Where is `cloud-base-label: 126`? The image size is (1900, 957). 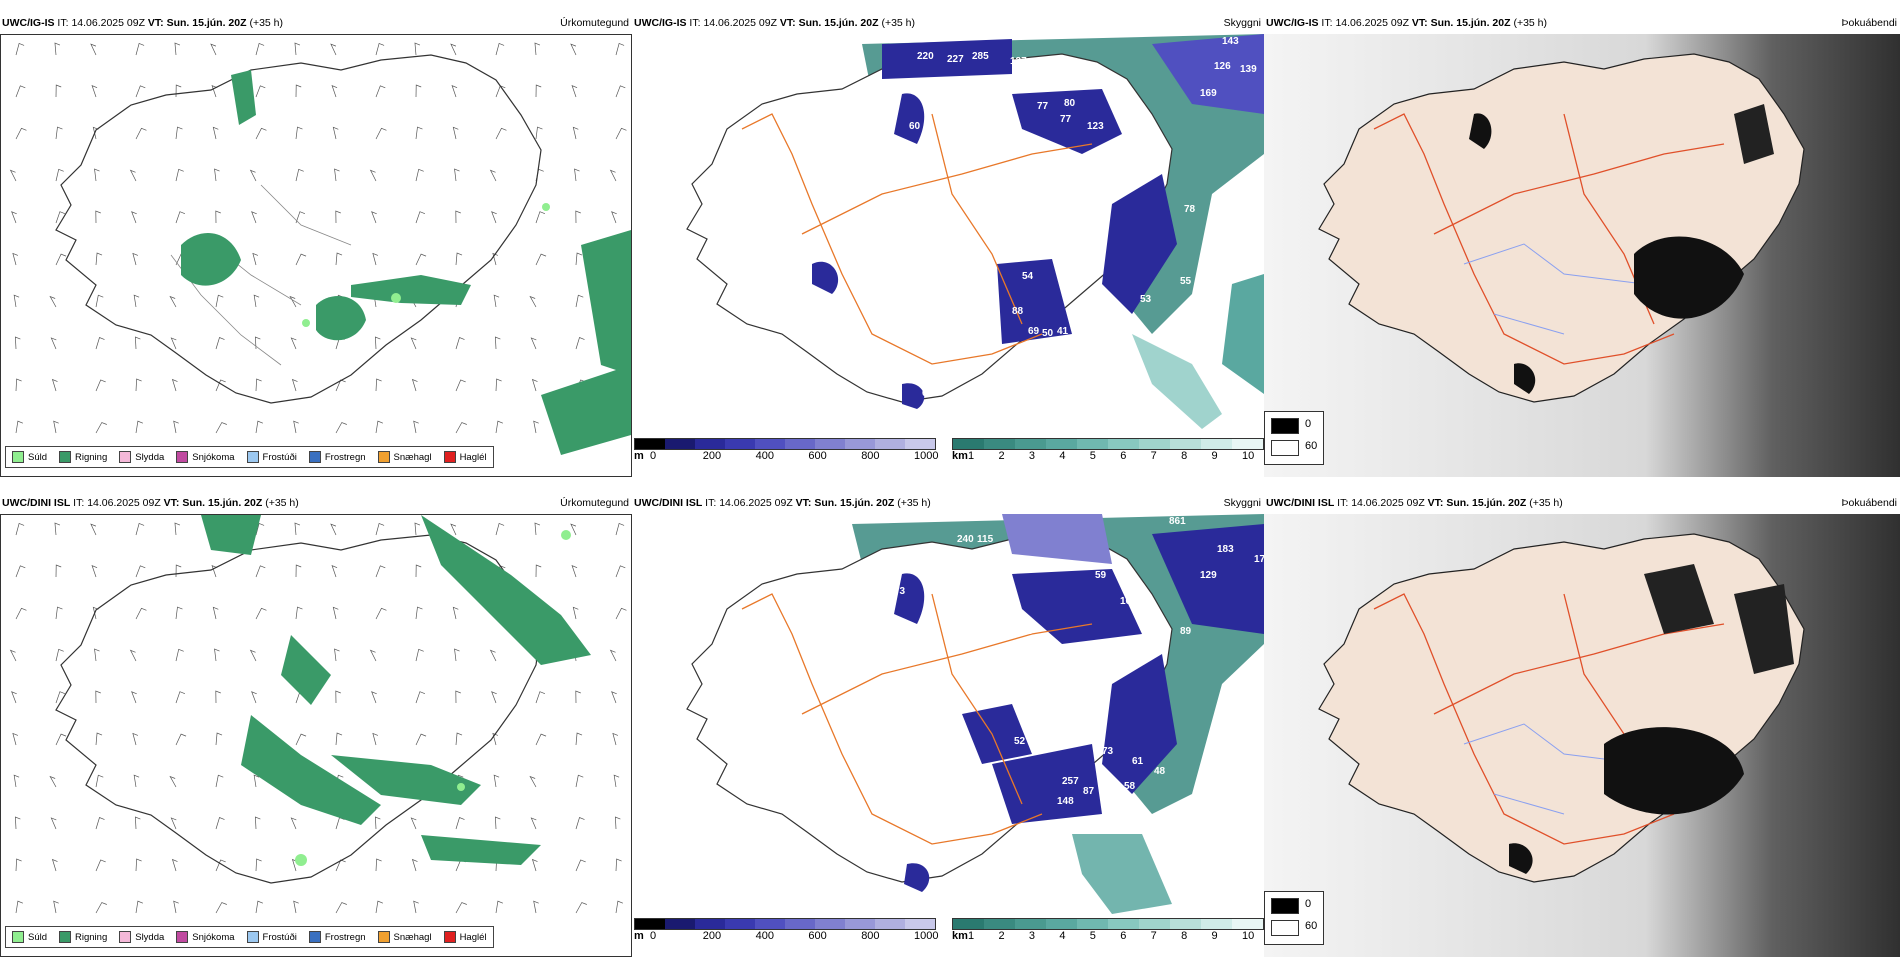
cloud-base-label: 126 is located at coordinates (1222, 66).